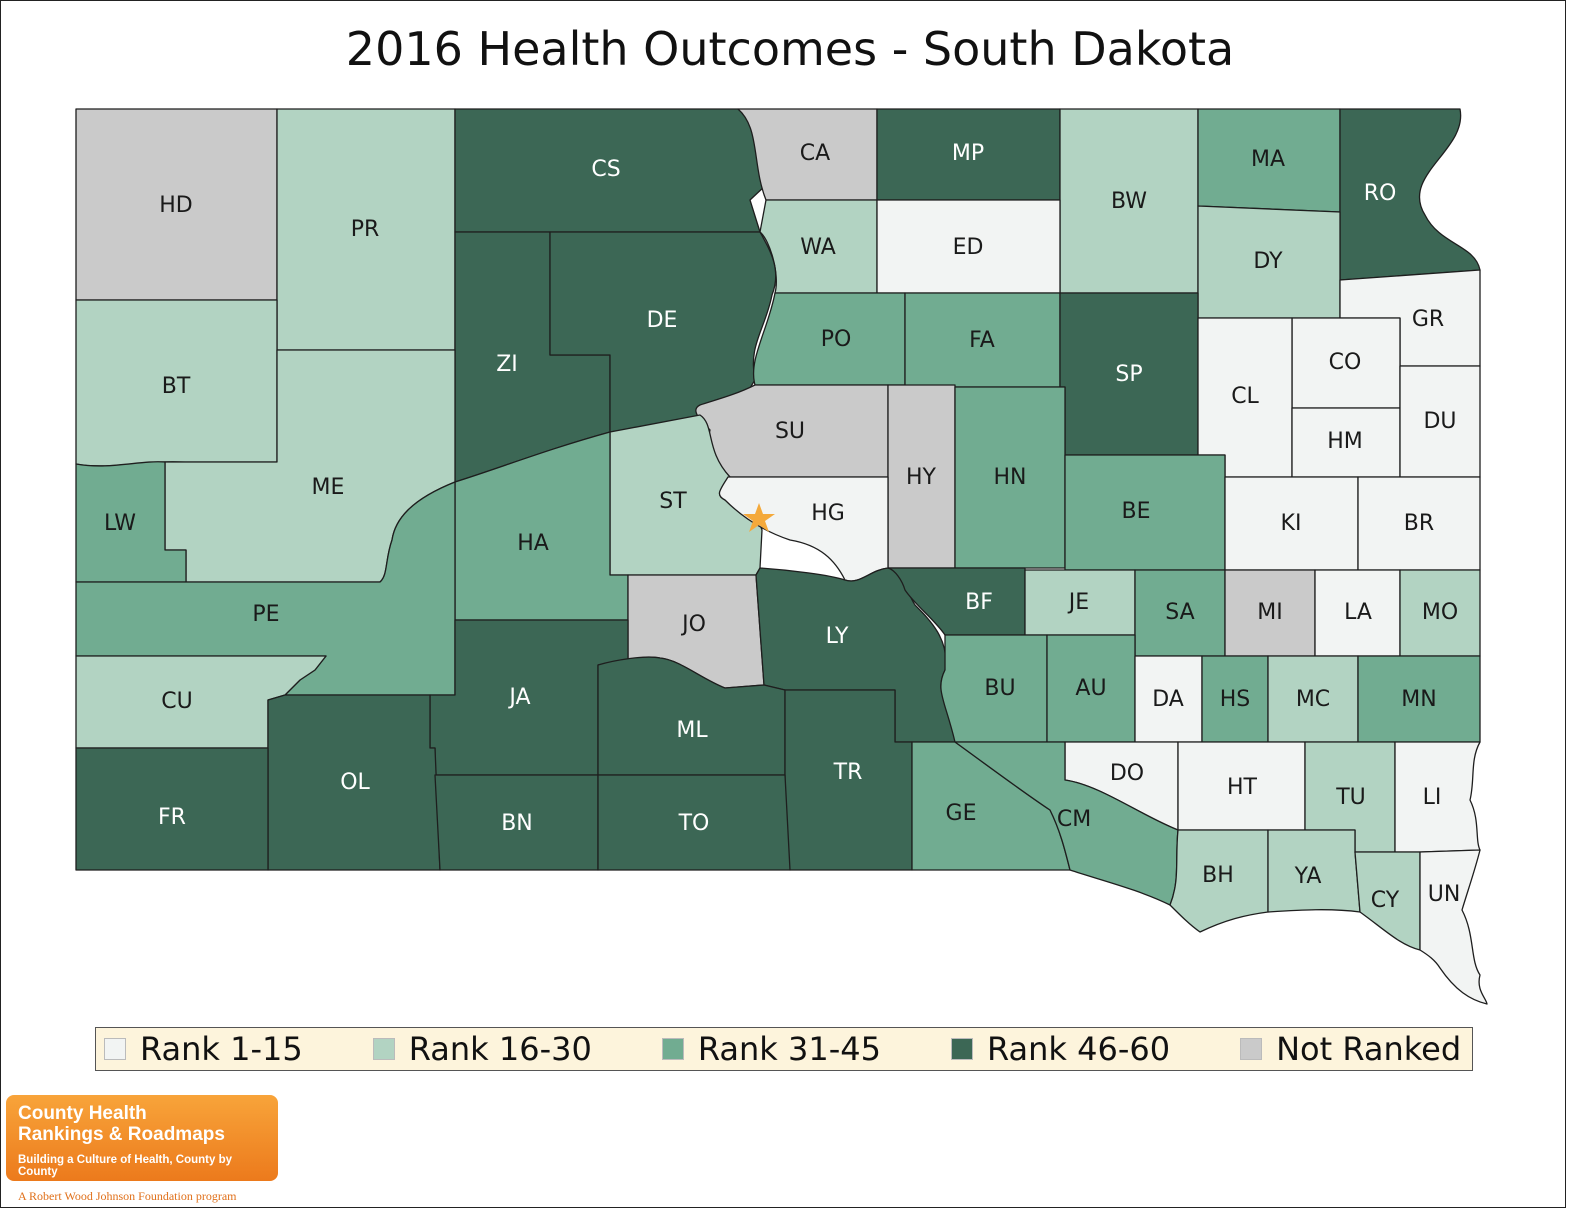 Image resolution: width=1580 pixels, height=1220 pixels. Describe the element at coordinates (120, 523) in the screenshot. I see `county-label-lw: LW` at that location.